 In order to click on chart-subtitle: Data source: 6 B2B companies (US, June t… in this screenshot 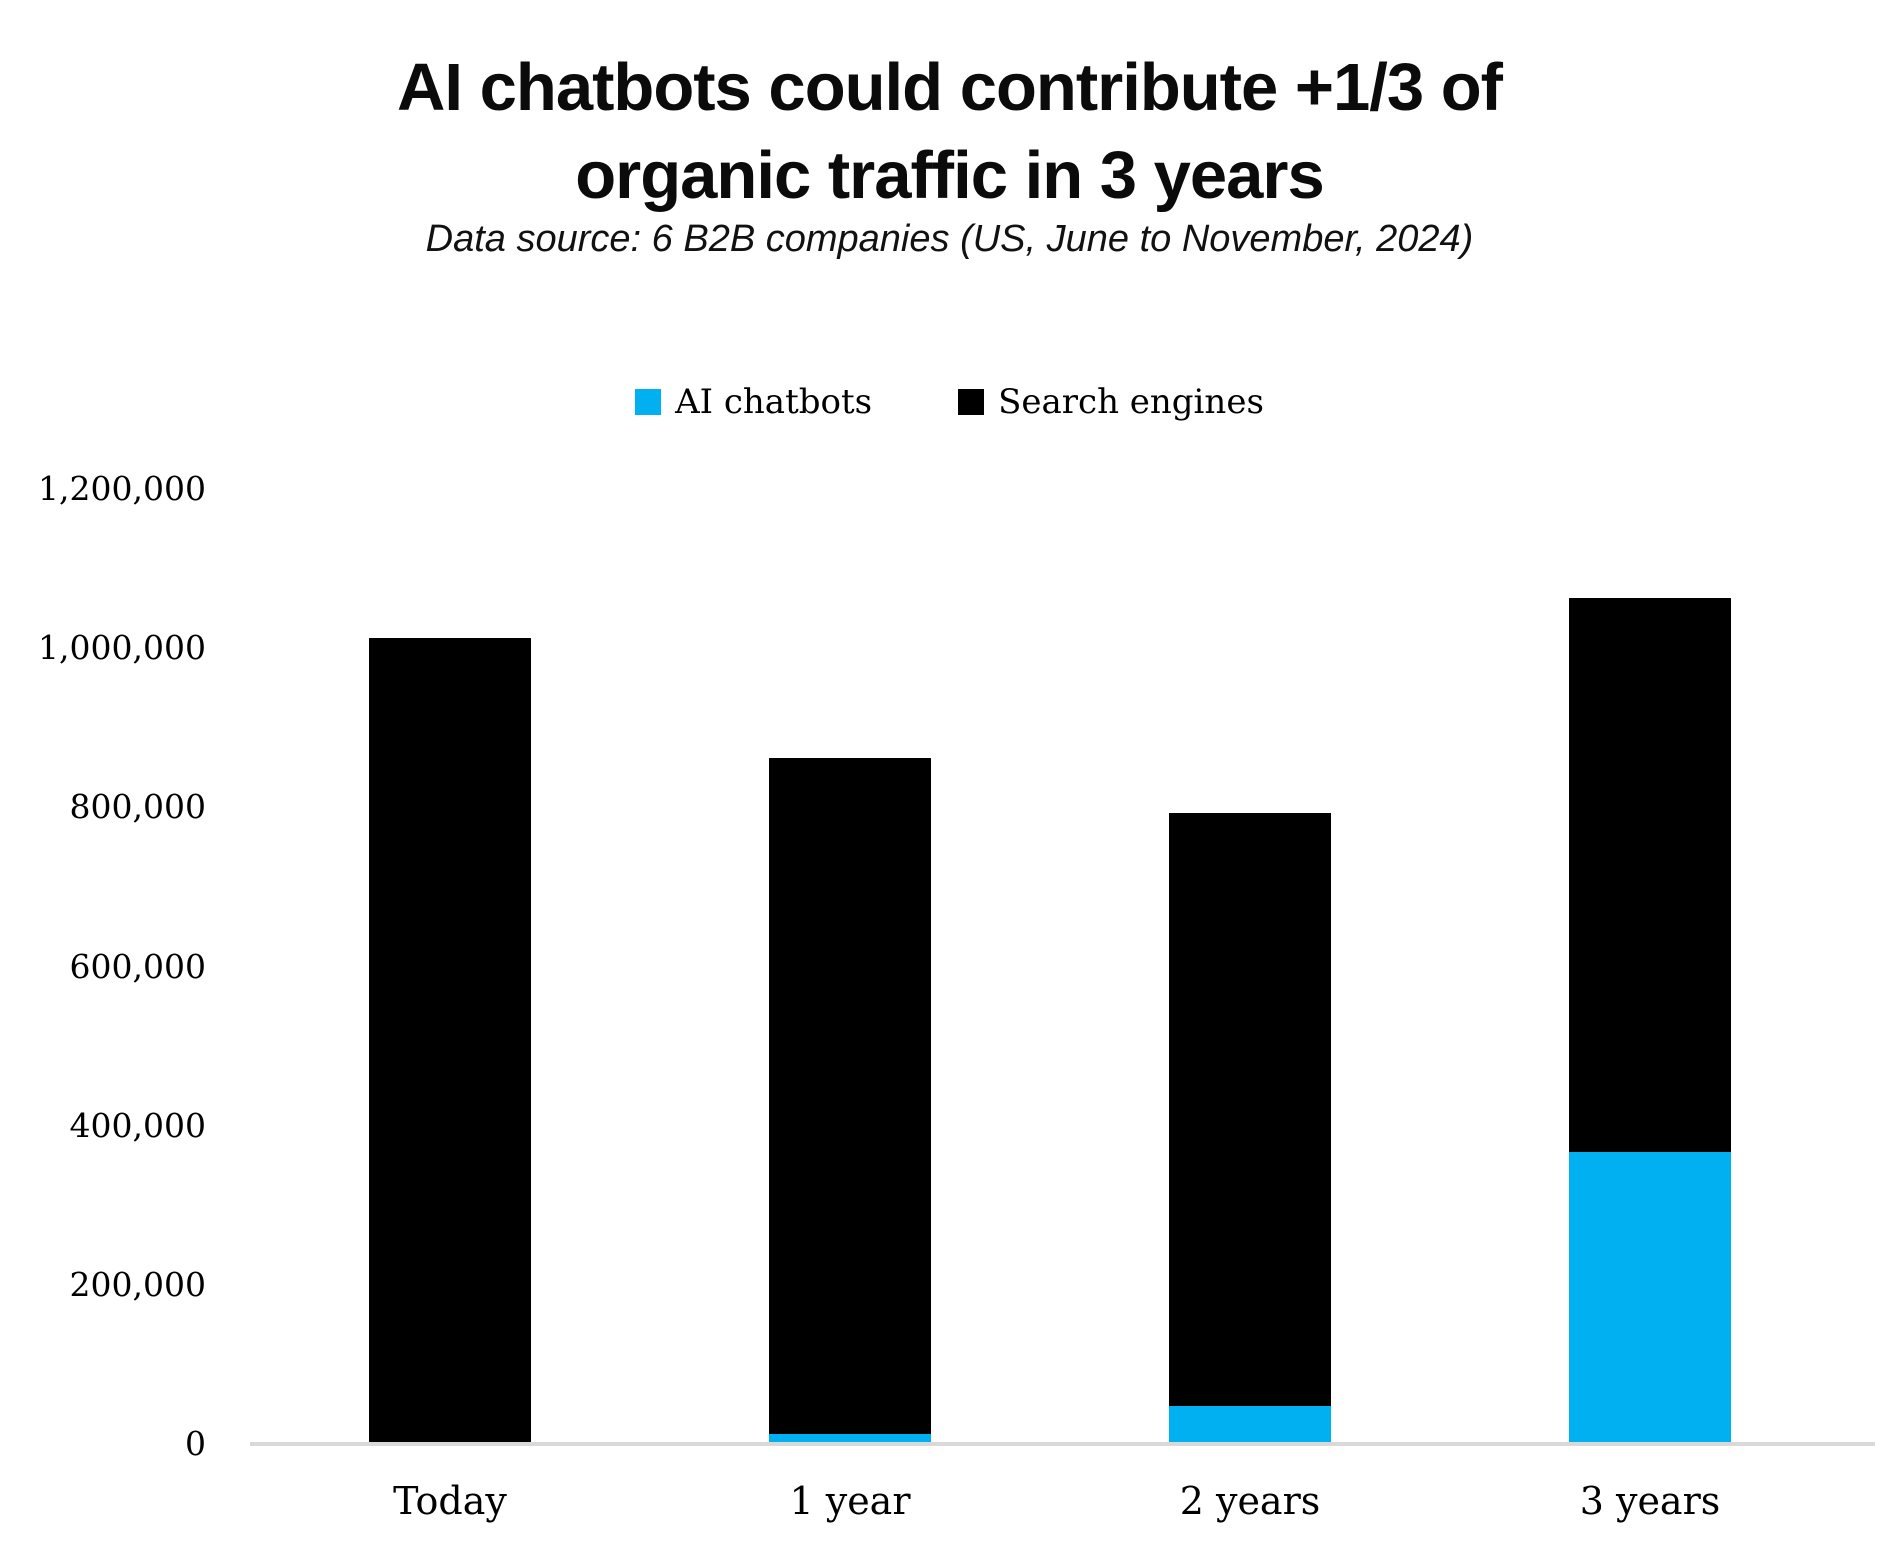, I will do `click(949, 239)`.